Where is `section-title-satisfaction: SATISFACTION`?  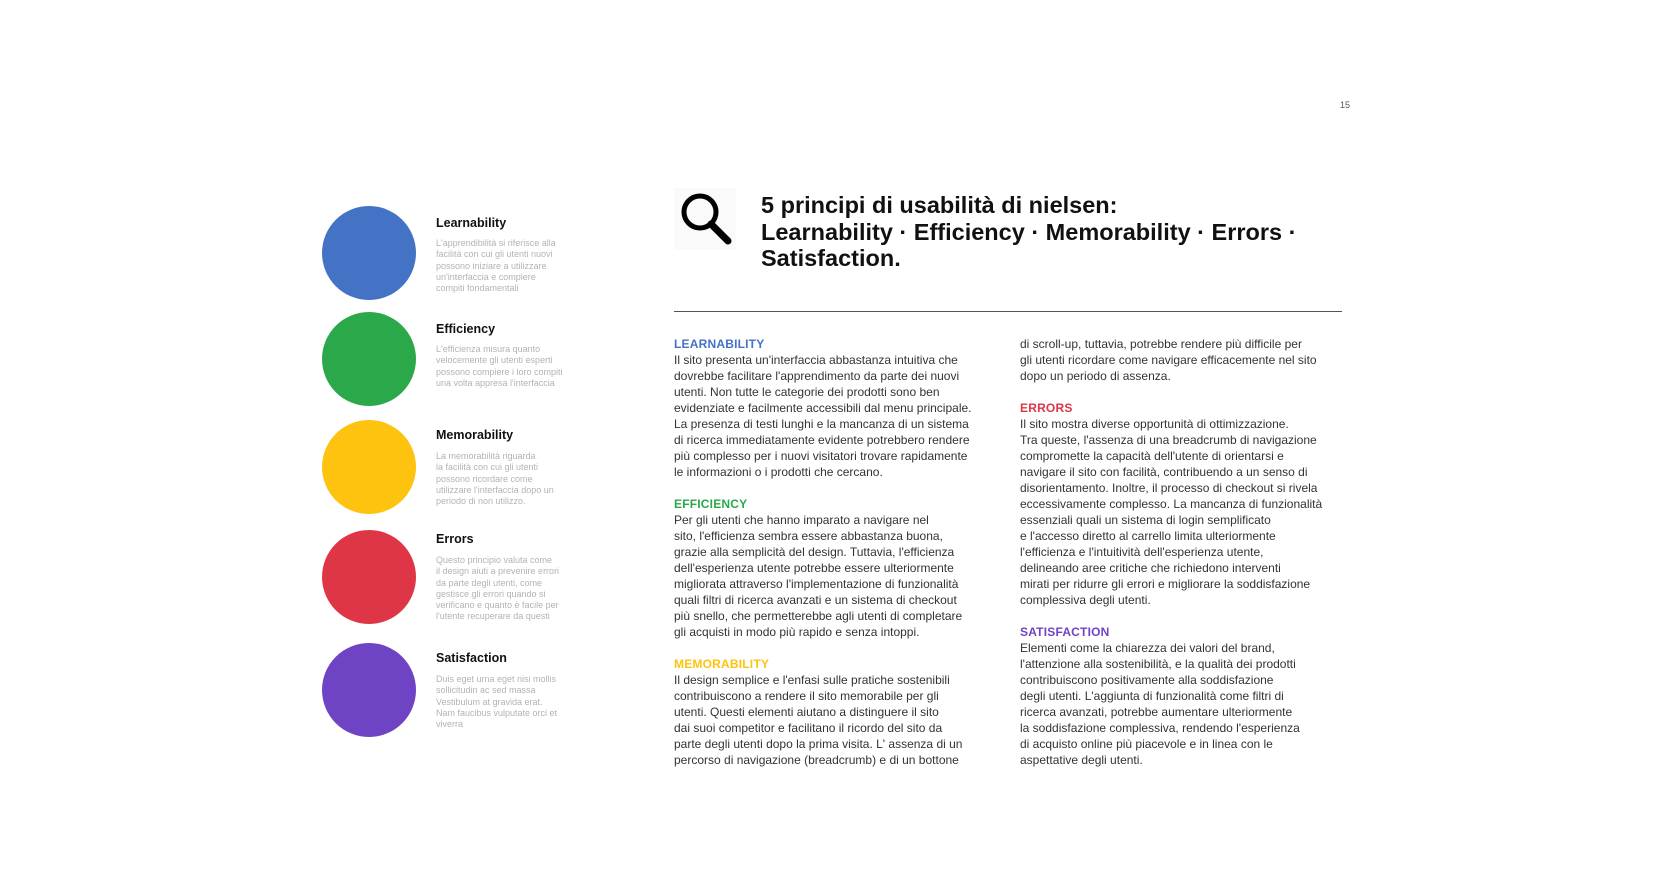
section-title-satisfaction: SATISFACTION is located at coordinates (1065, 632).